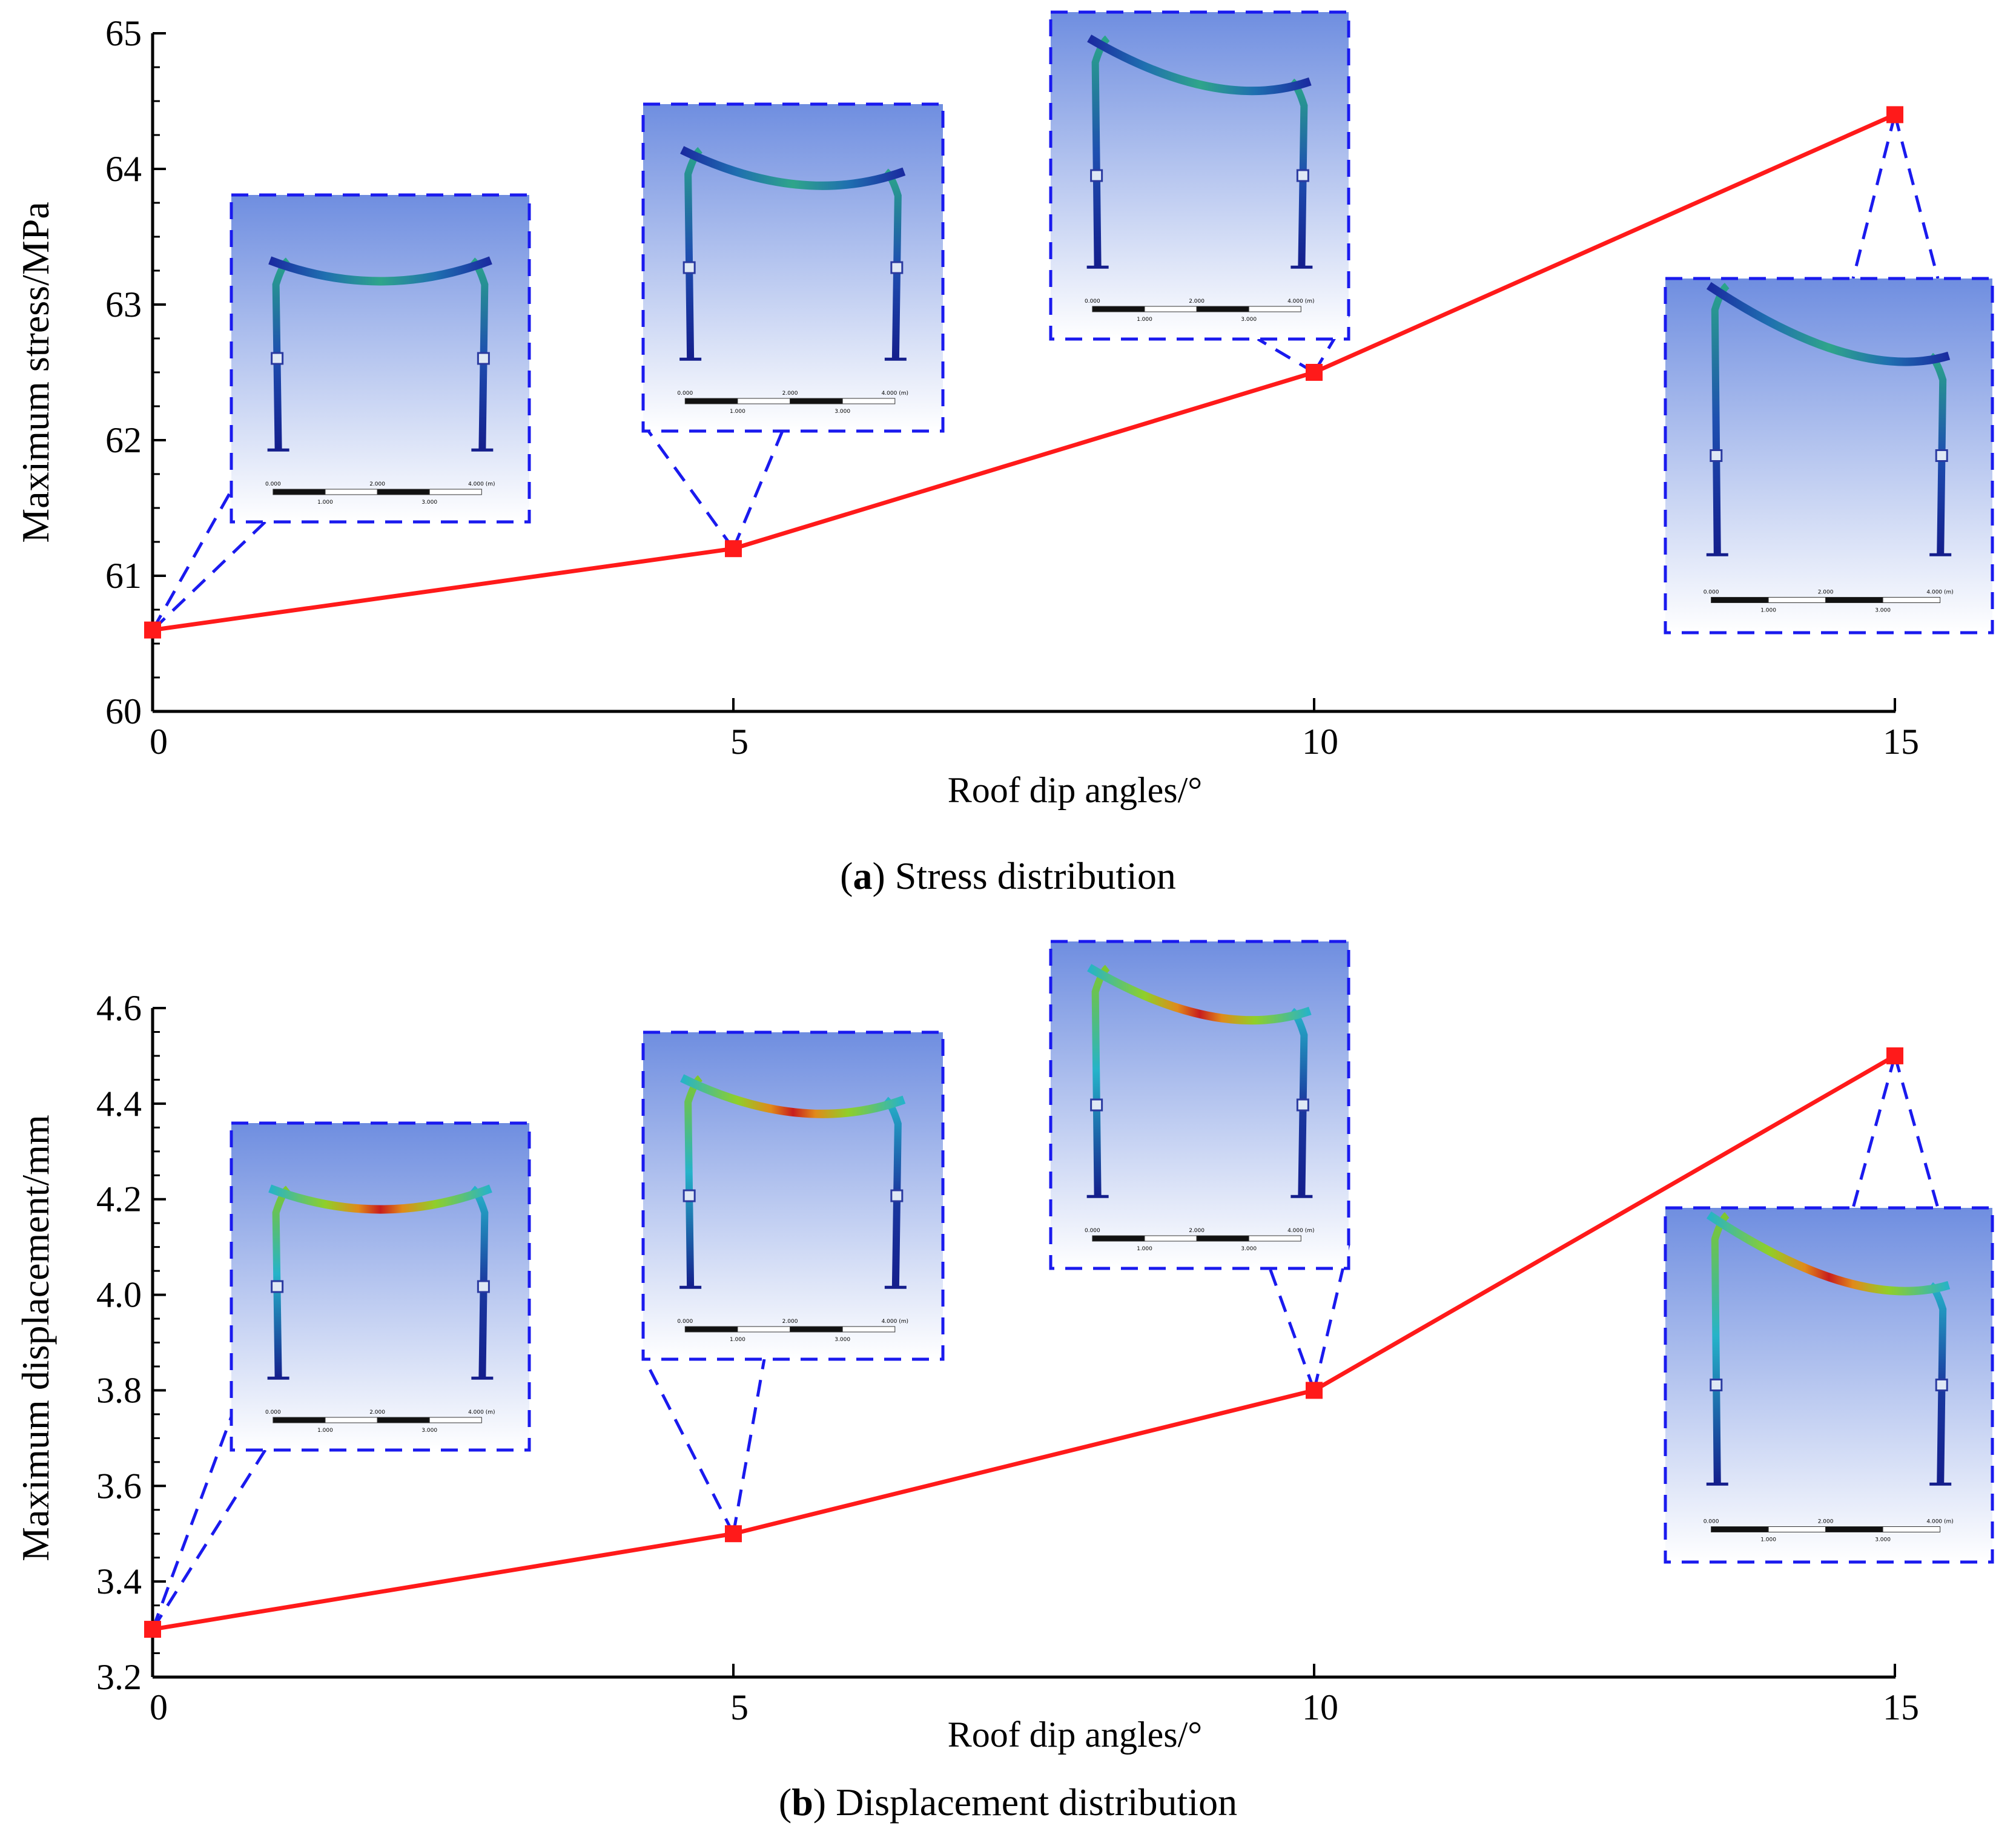 The height and width of the screenshot is (1846, 2016). I want to click on y-tick-label: 64, so click(123, 169).